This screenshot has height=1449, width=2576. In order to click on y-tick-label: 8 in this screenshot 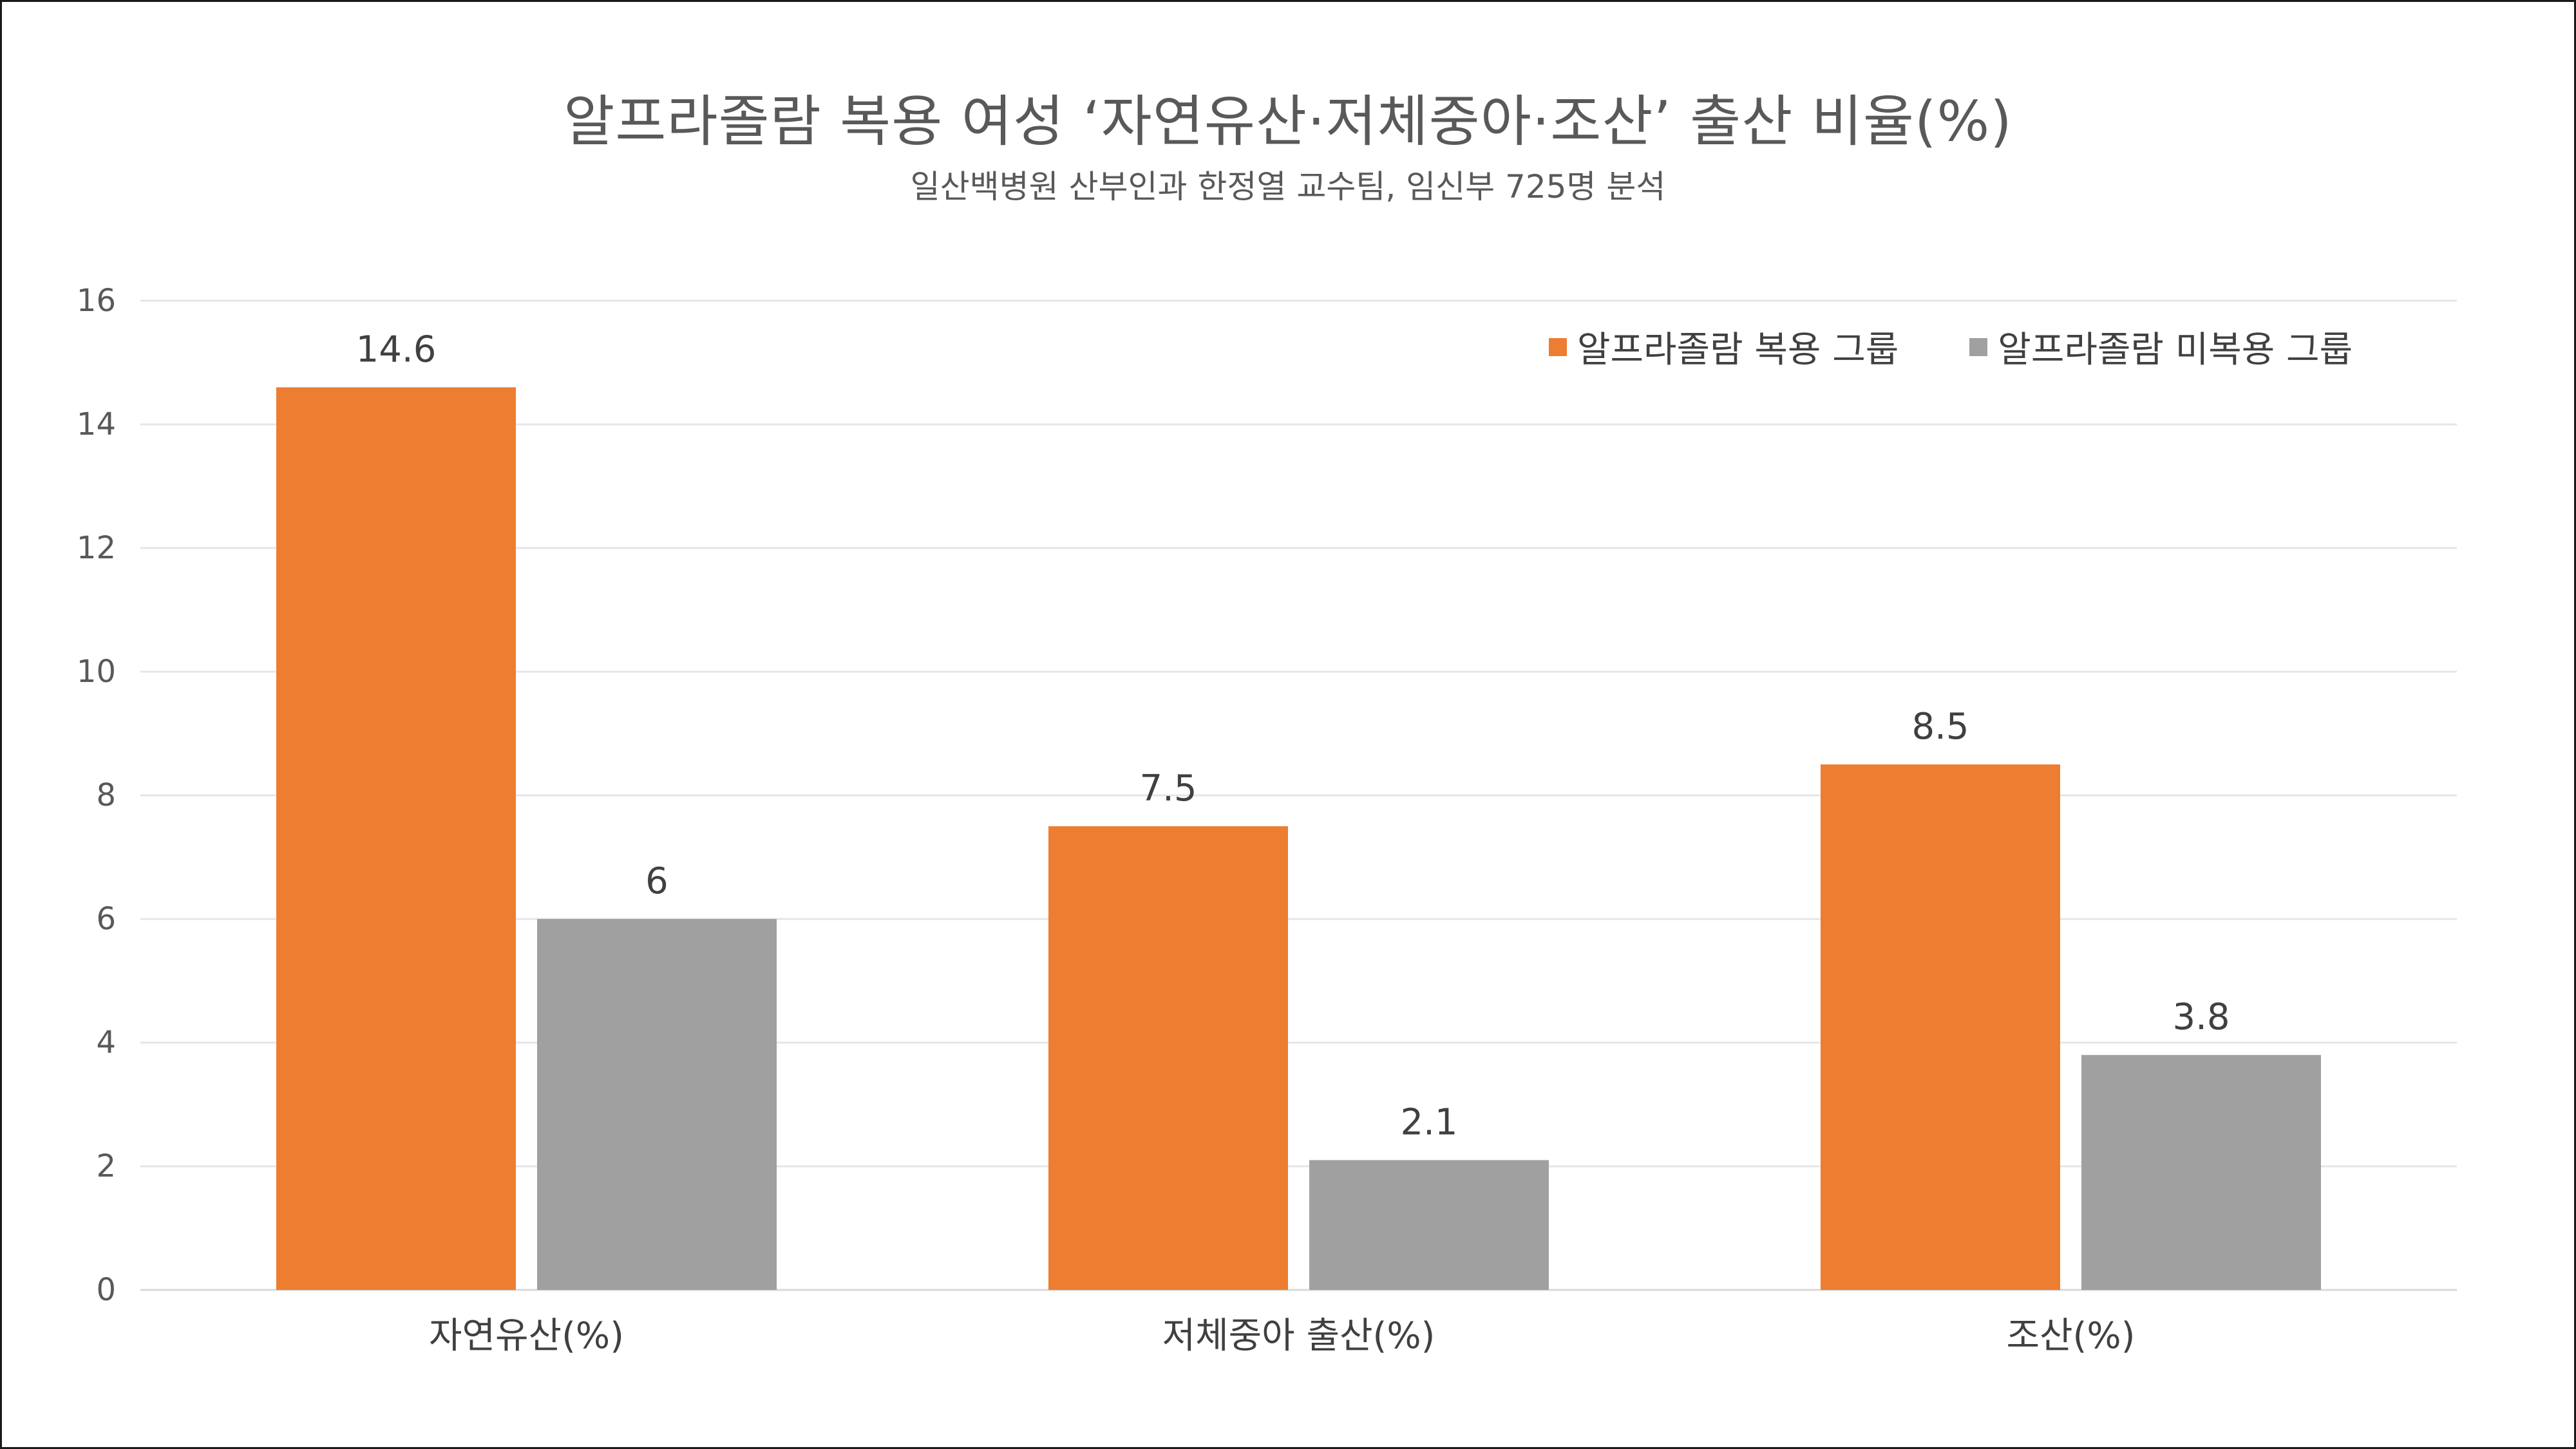, I will do `click(106, 795)`.